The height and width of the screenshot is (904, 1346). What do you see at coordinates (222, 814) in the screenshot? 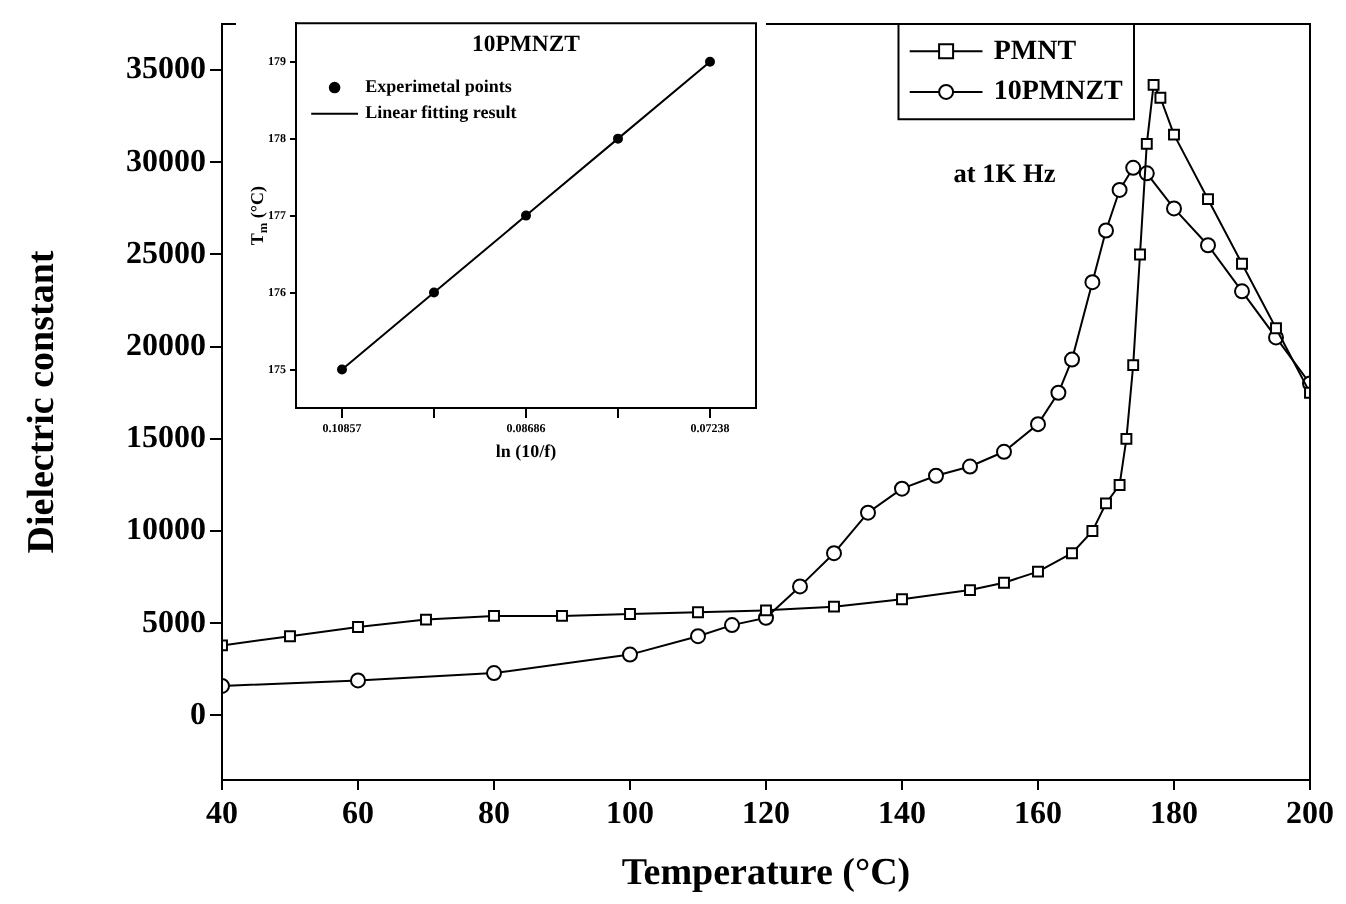
I see `x-tick-label: 40` at bounding box center [222, 814].